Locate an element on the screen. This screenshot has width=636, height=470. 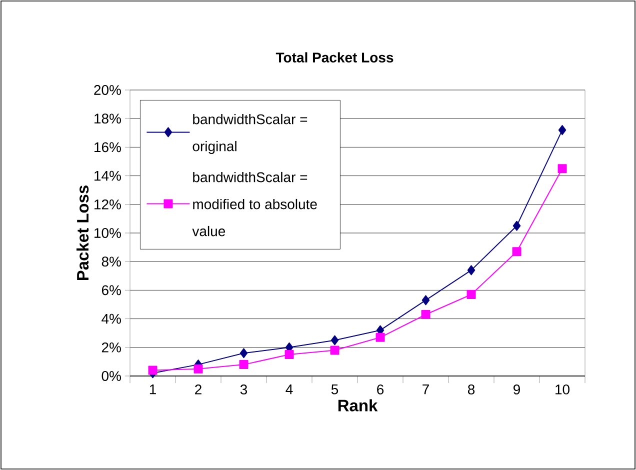
y-tick-label: 20% is located at coordinates (107, 90).